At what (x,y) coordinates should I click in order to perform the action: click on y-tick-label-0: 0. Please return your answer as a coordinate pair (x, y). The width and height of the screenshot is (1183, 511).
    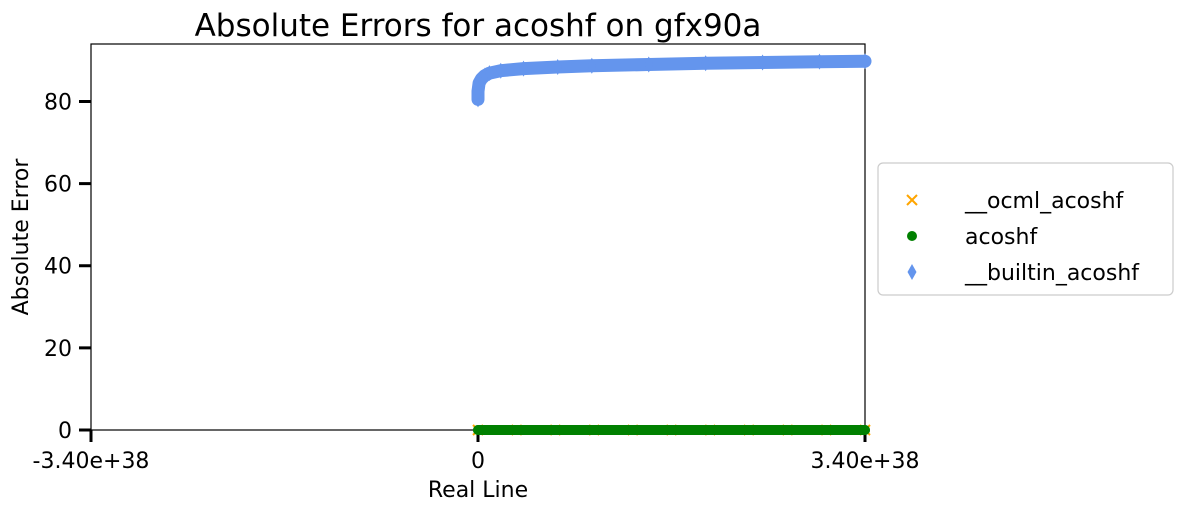
    Looking at the image, I should click on (65, 431).